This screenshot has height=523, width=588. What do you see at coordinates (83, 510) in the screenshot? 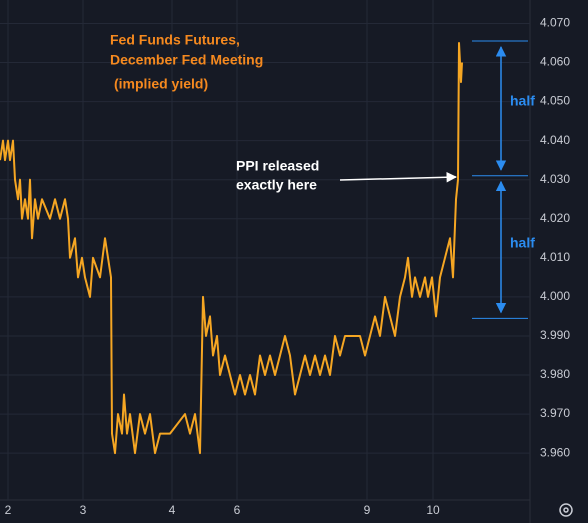
I see `x-tick-label: 3` at bounding box center [83, 510].